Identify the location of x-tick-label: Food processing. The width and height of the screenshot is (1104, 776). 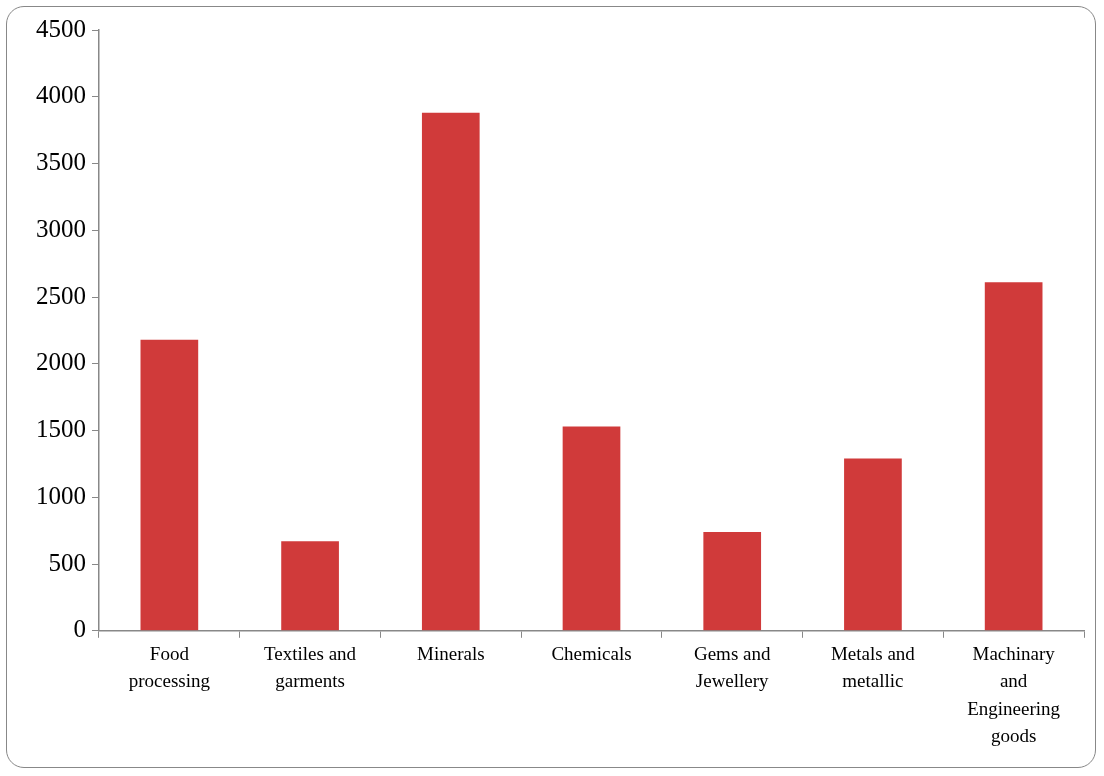
(169, 667).